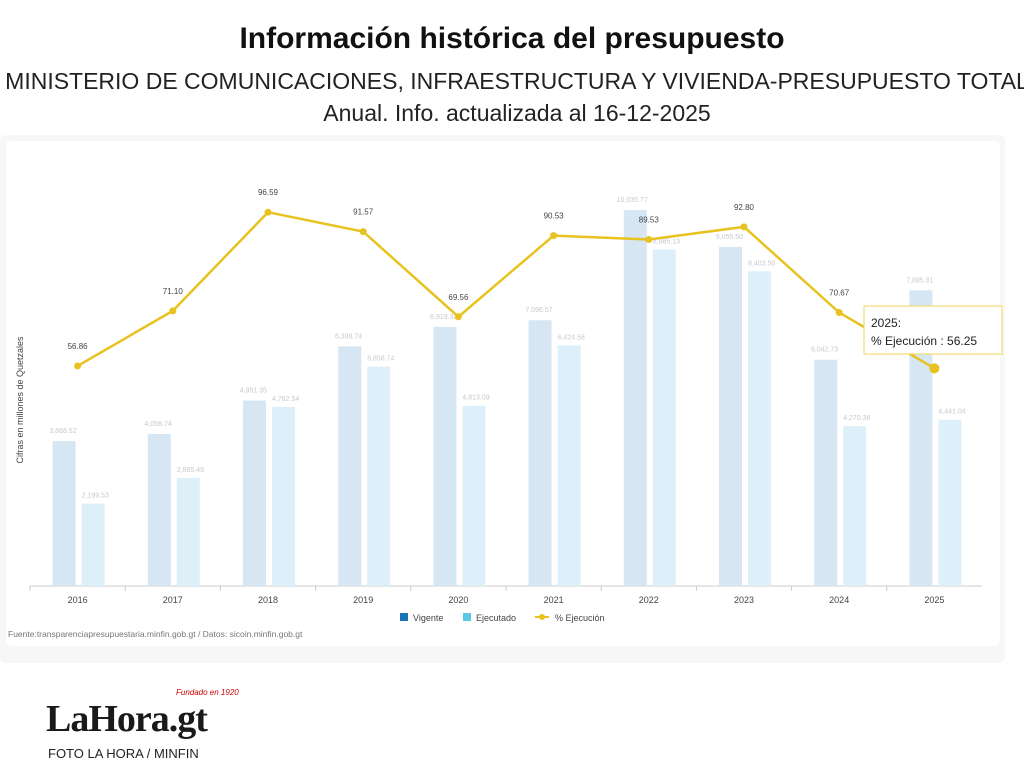 The width and height of the screenshot is (1024, 769). I want to click on tooltip-text: % Ejecución : 56.25, so click(924, 341).